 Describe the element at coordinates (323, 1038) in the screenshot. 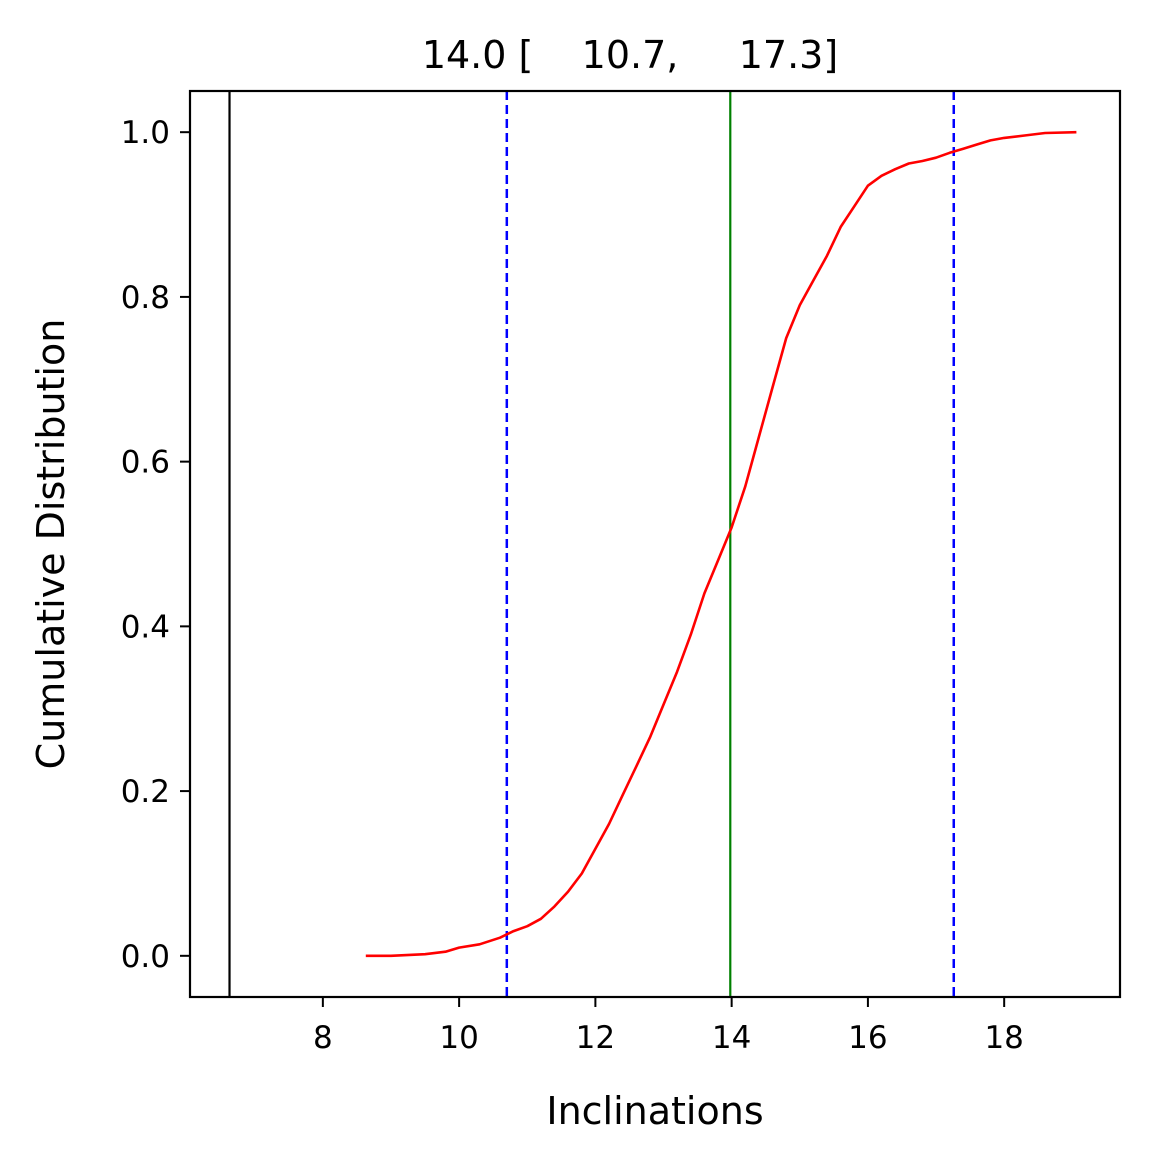

I see `x-tick-label: 8` at that location.